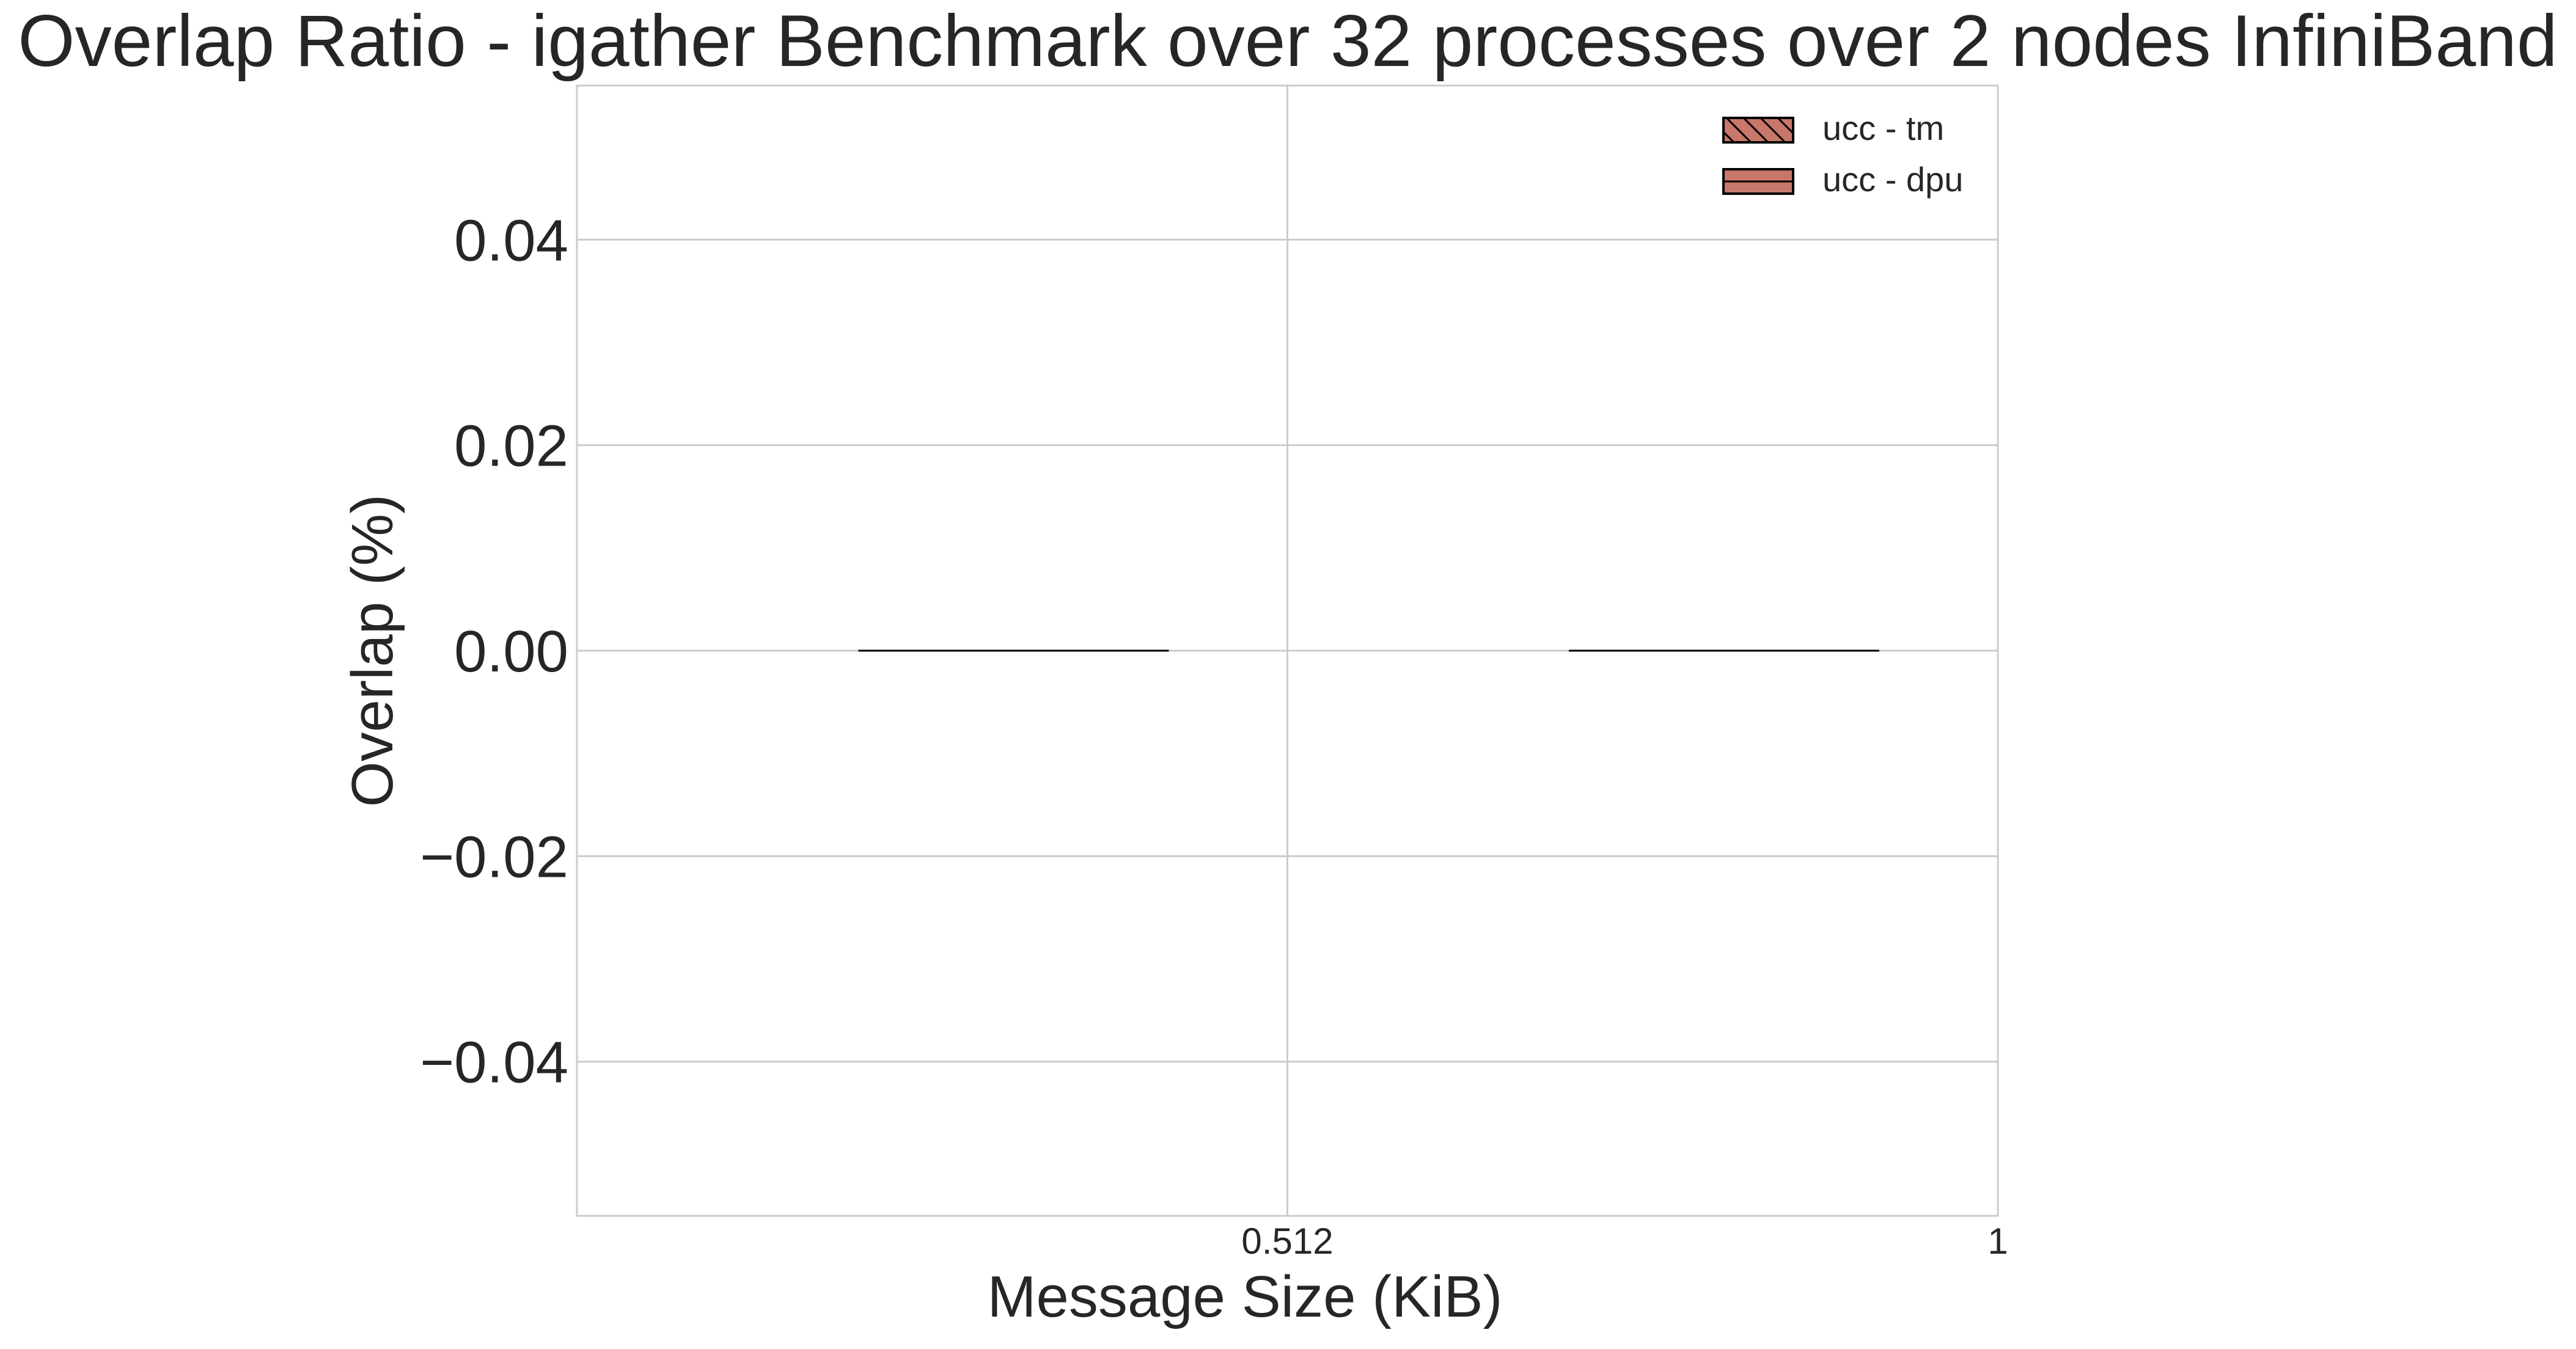 This screenshot has width=2576, height=1349. What do you see at coordinates (1287, 1242) in the screenshot?
I see `x-tick-label: 0.512` at bounding box center [1287, 1242].